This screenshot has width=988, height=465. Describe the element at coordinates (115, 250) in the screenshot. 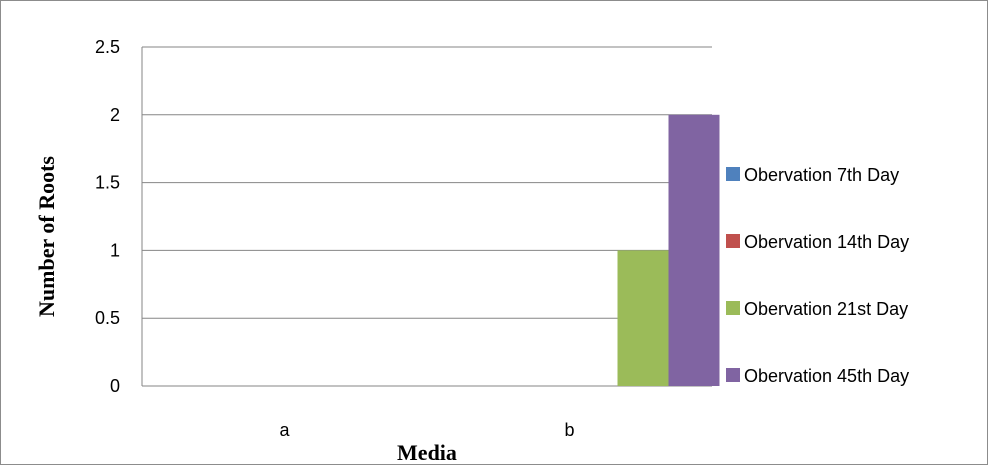

I see `y-tick-label: 1` at that location.